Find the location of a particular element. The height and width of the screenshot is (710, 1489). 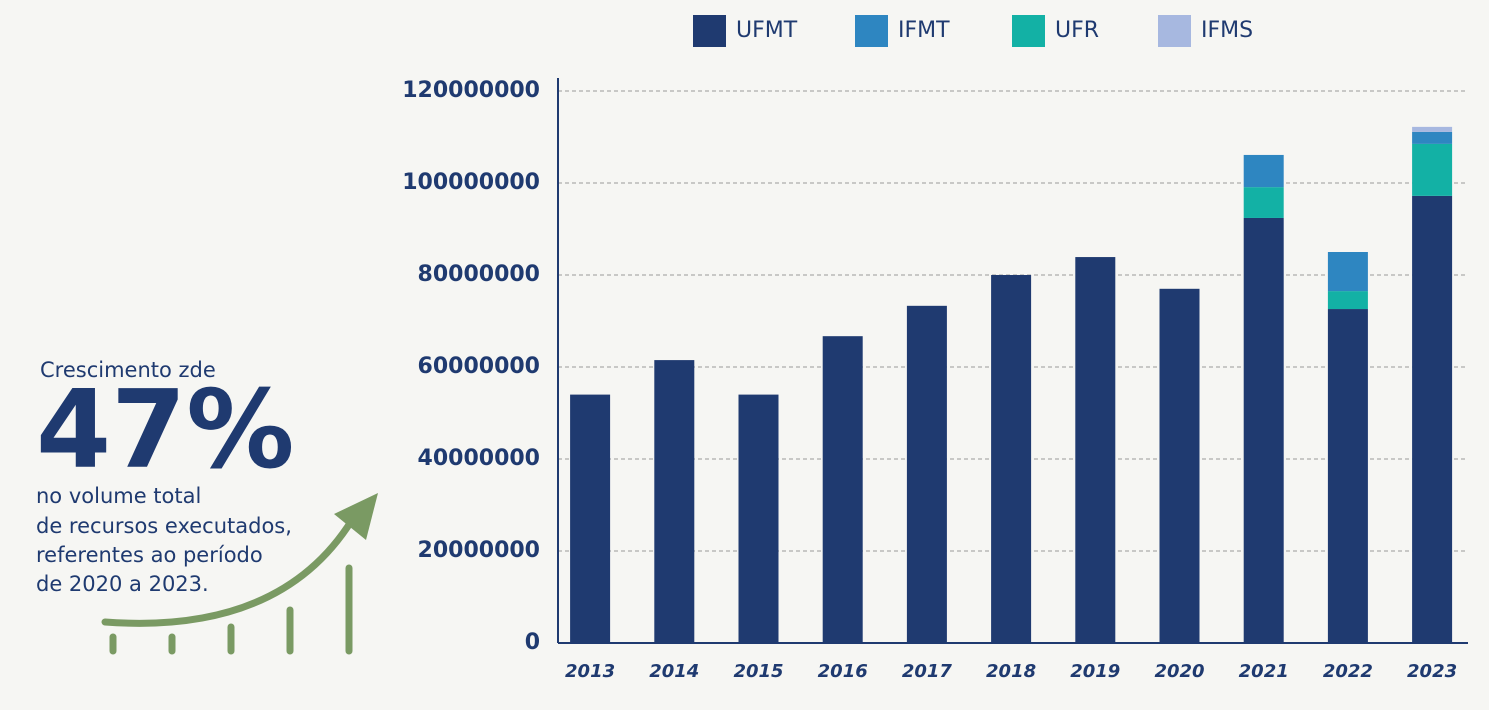

annotation-lead: Crescimento zde is located at coordinates (128, 370).